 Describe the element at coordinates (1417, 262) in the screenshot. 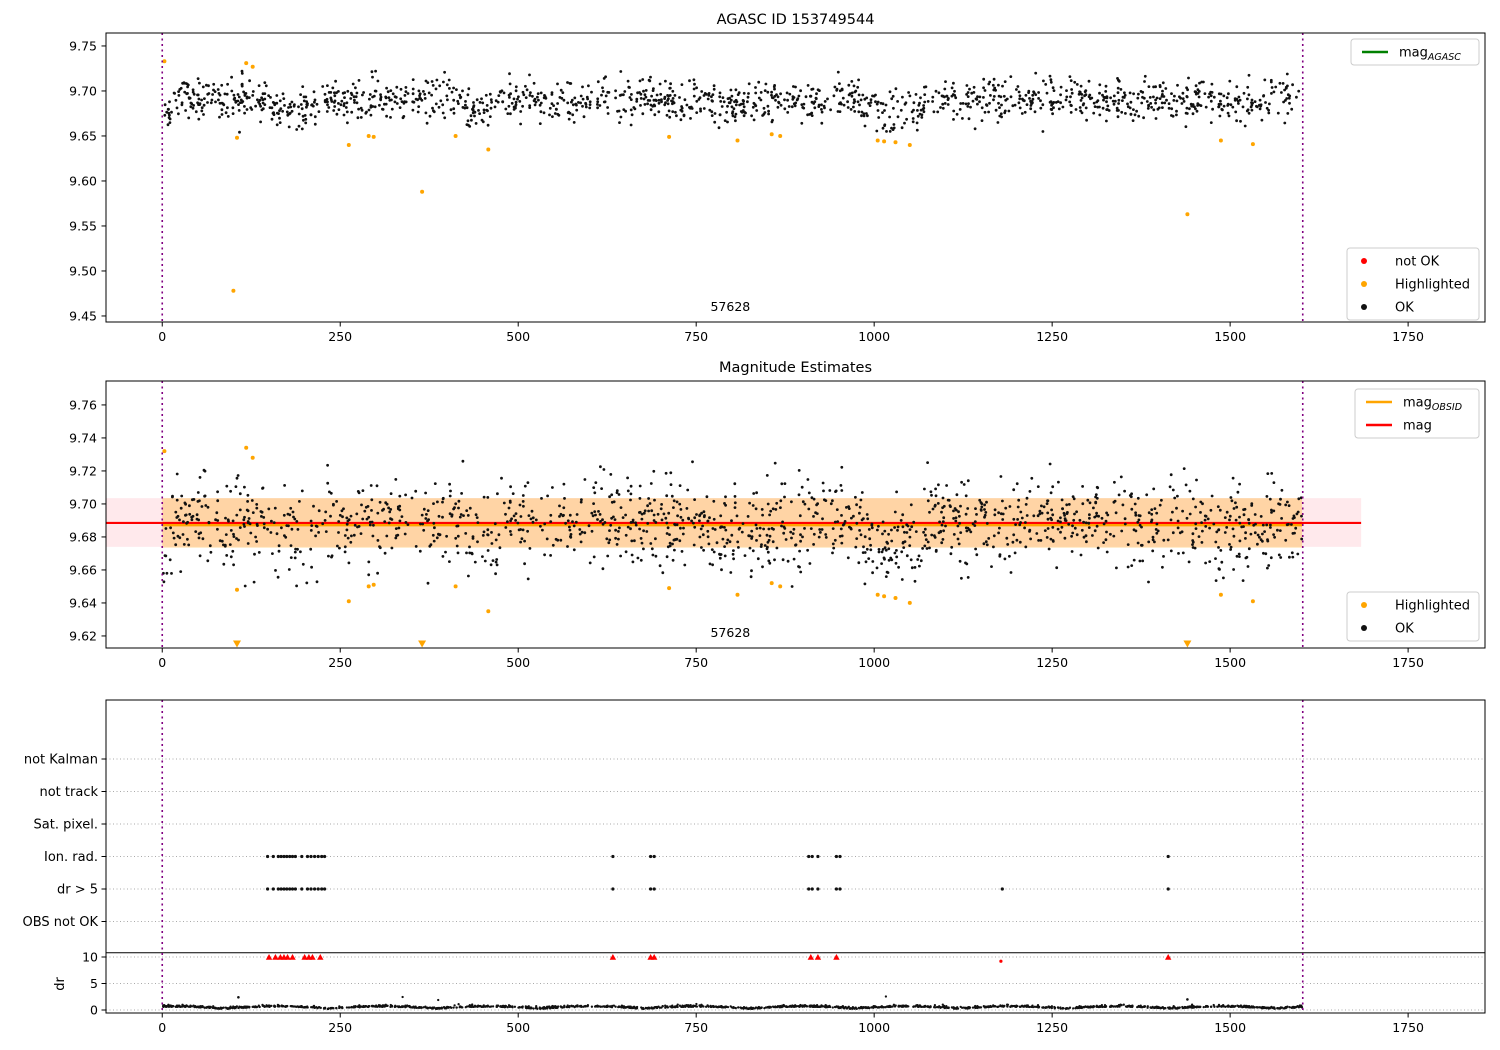

I see `legend-label: not OK` at that location.